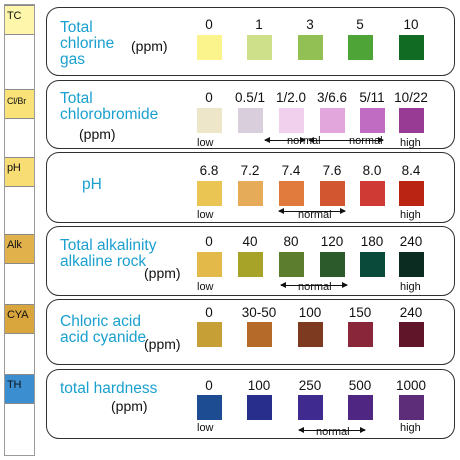  I want to click on scale-value: 8.0, so click(372, 170).